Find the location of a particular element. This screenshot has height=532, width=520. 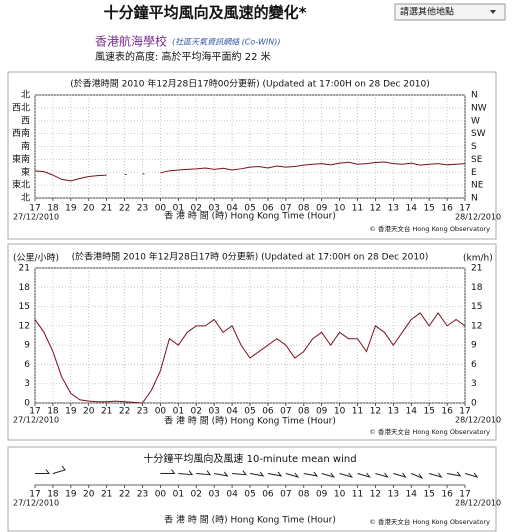

x-tick-label: 15 is located at coordinates (428, 495).